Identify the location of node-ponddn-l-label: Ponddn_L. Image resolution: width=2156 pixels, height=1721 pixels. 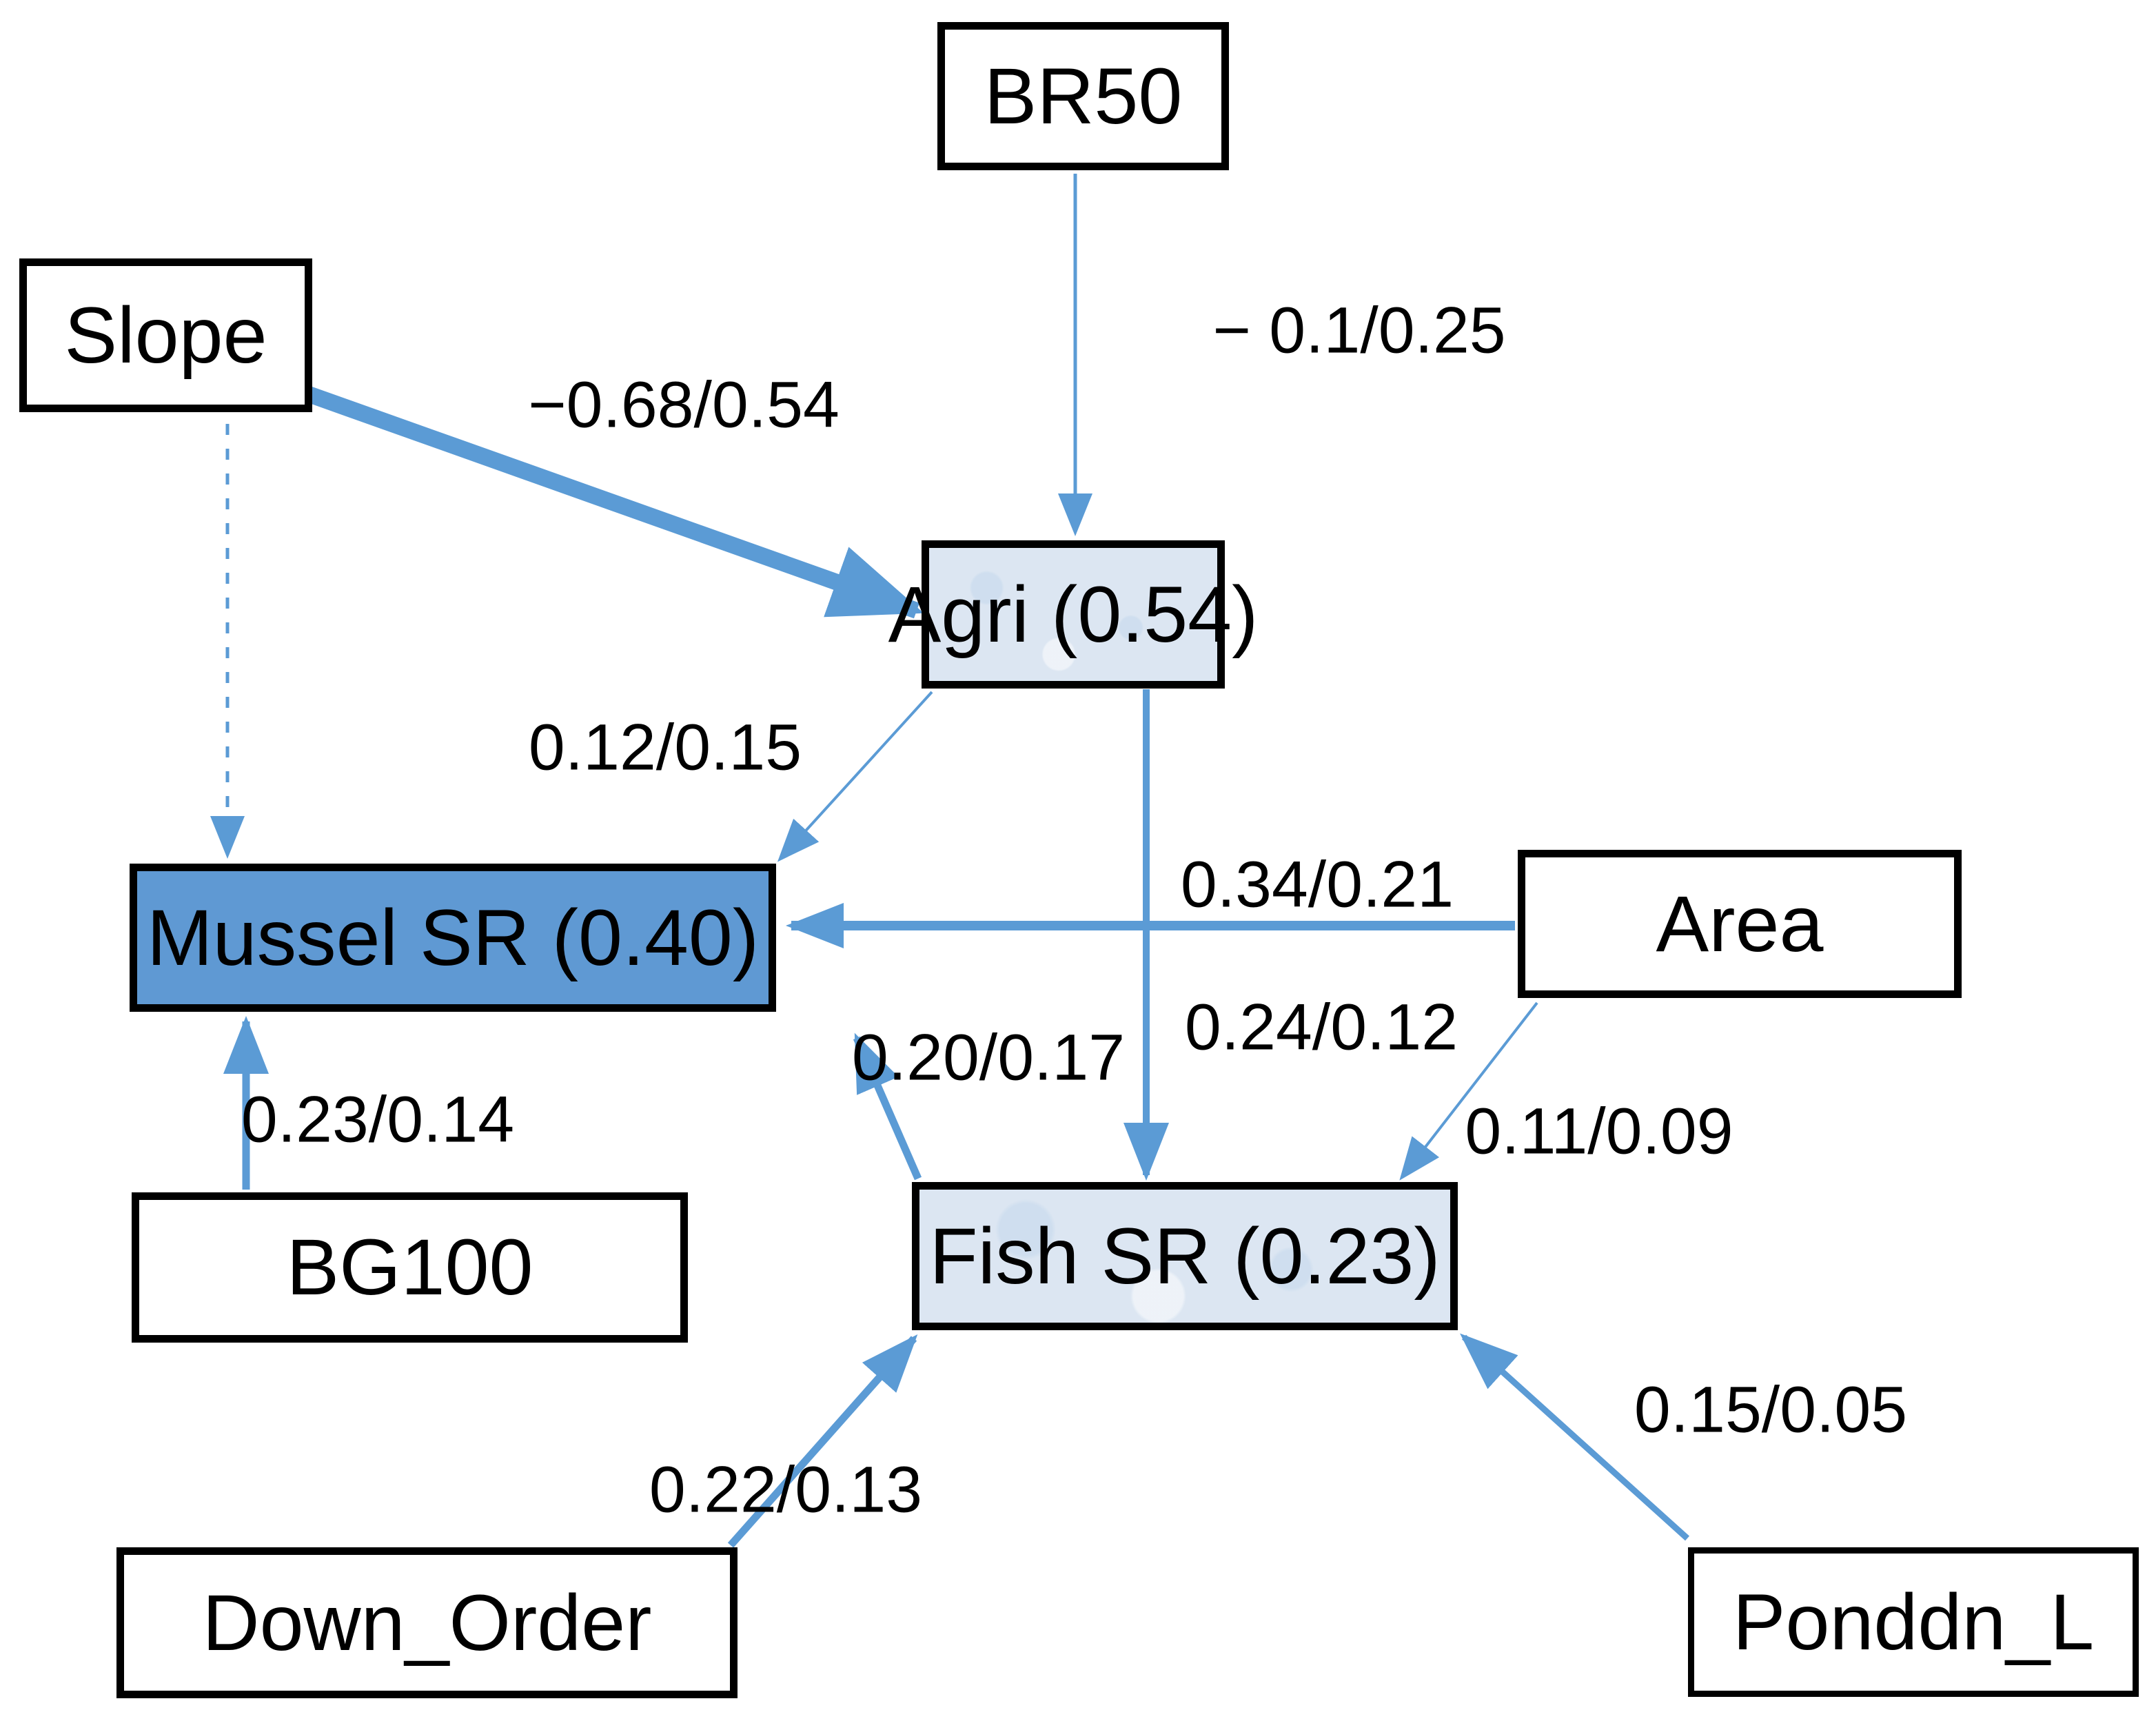
(1913, 1623).